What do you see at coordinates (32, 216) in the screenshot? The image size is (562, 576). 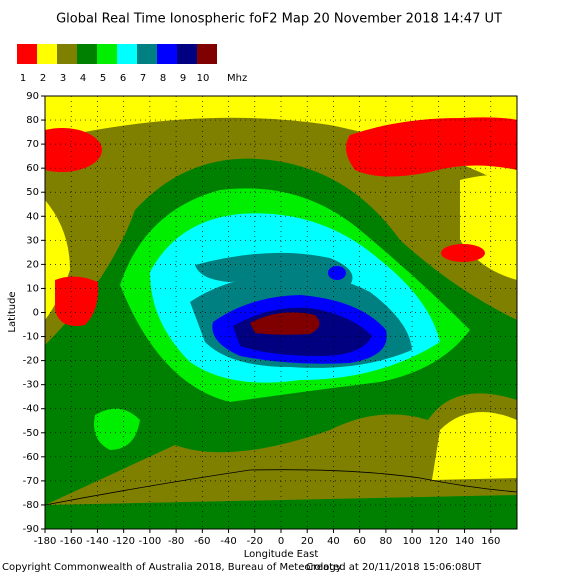 I see `y-tick-label: 40` at bounding box center [32, 216].